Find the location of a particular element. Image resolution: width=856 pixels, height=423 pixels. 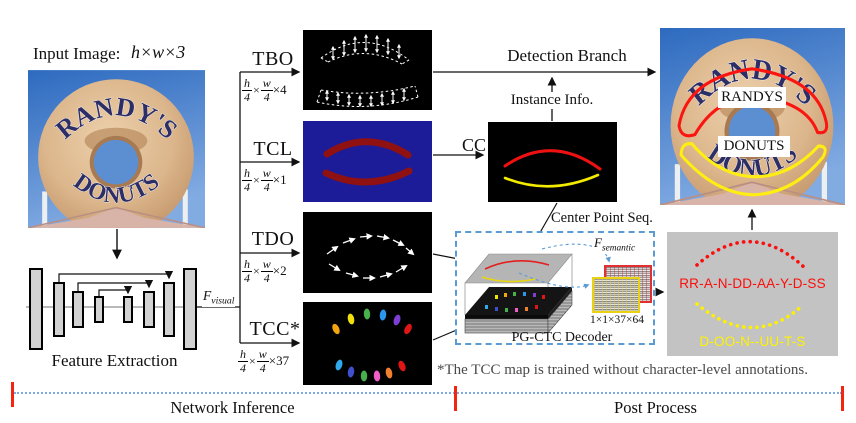

channel-count: ×37 is located at coordinates (279, 360).